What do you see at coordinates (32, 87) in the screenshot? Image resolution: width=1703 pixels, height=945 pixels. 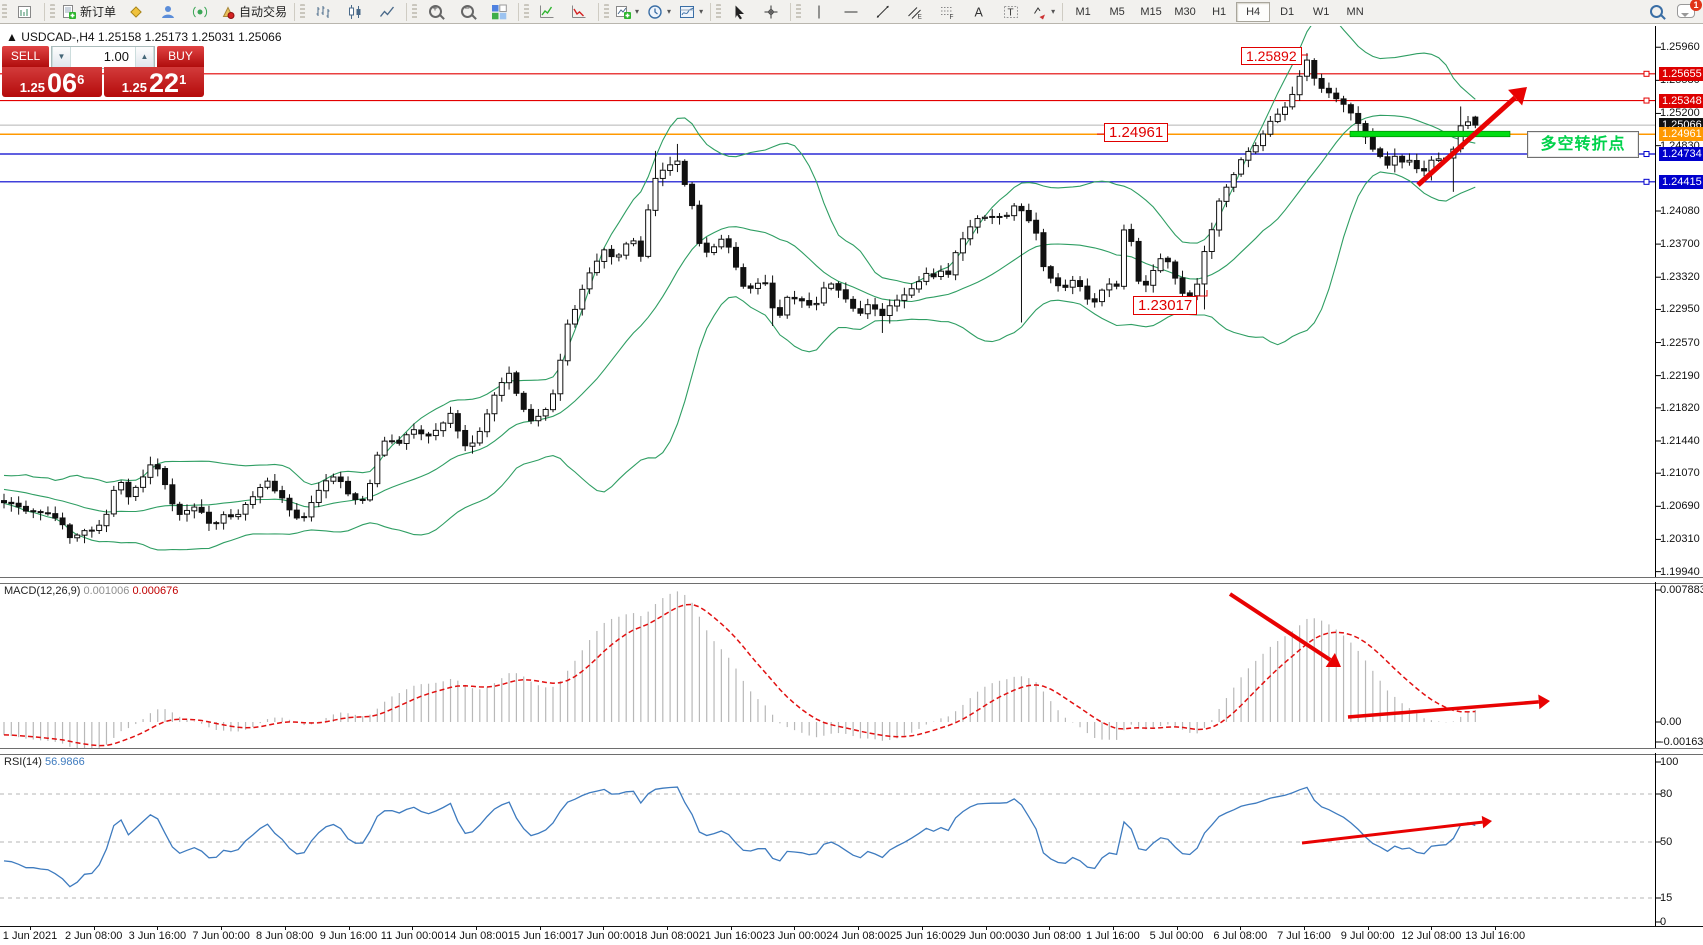 I see `sell-price-small: 1.25` at bounding box center [32, 87].